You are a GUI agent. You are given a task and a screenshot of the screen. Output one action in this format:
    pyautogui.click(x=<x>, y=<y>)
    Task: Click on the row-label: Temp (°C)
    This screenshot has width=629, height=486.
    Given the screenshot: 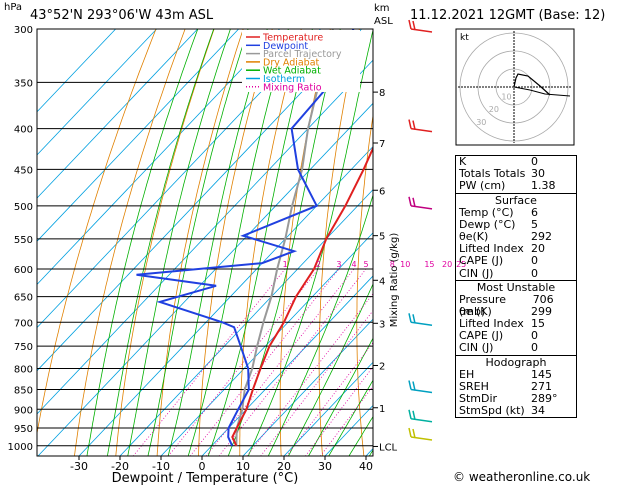 What is the action you would take?
    pyautogui.click(x=486, y=212)
    